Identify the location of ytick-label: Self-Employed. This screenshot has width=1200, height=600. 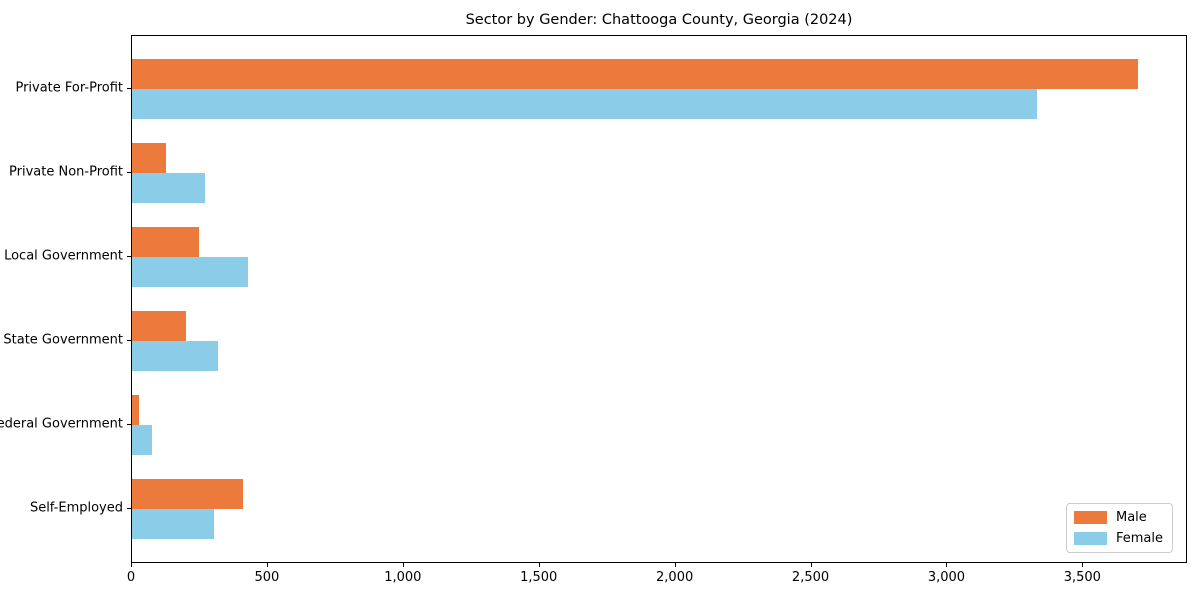
(76, 508).